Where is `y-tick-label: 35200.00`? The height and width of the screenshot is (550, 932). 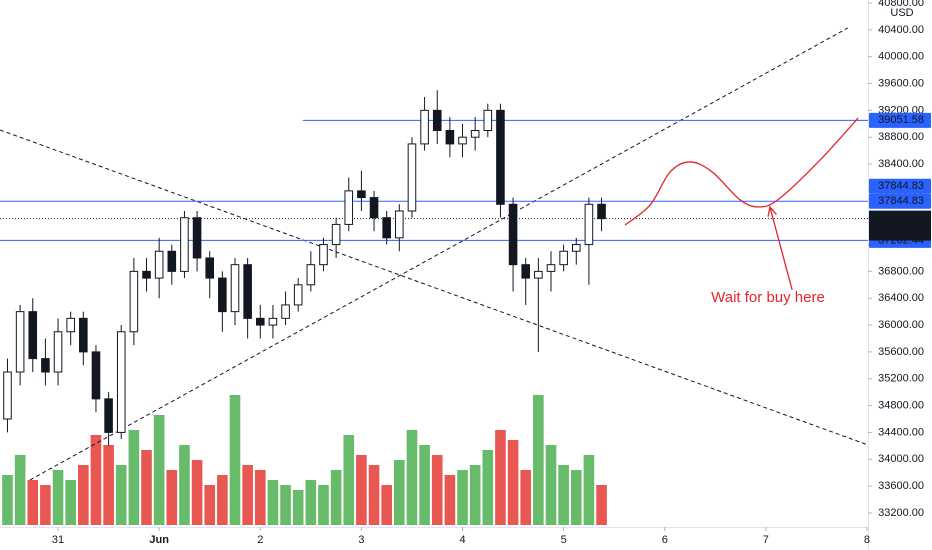 y-tick-label: 35200.00 is located at coordinates (901, 379).